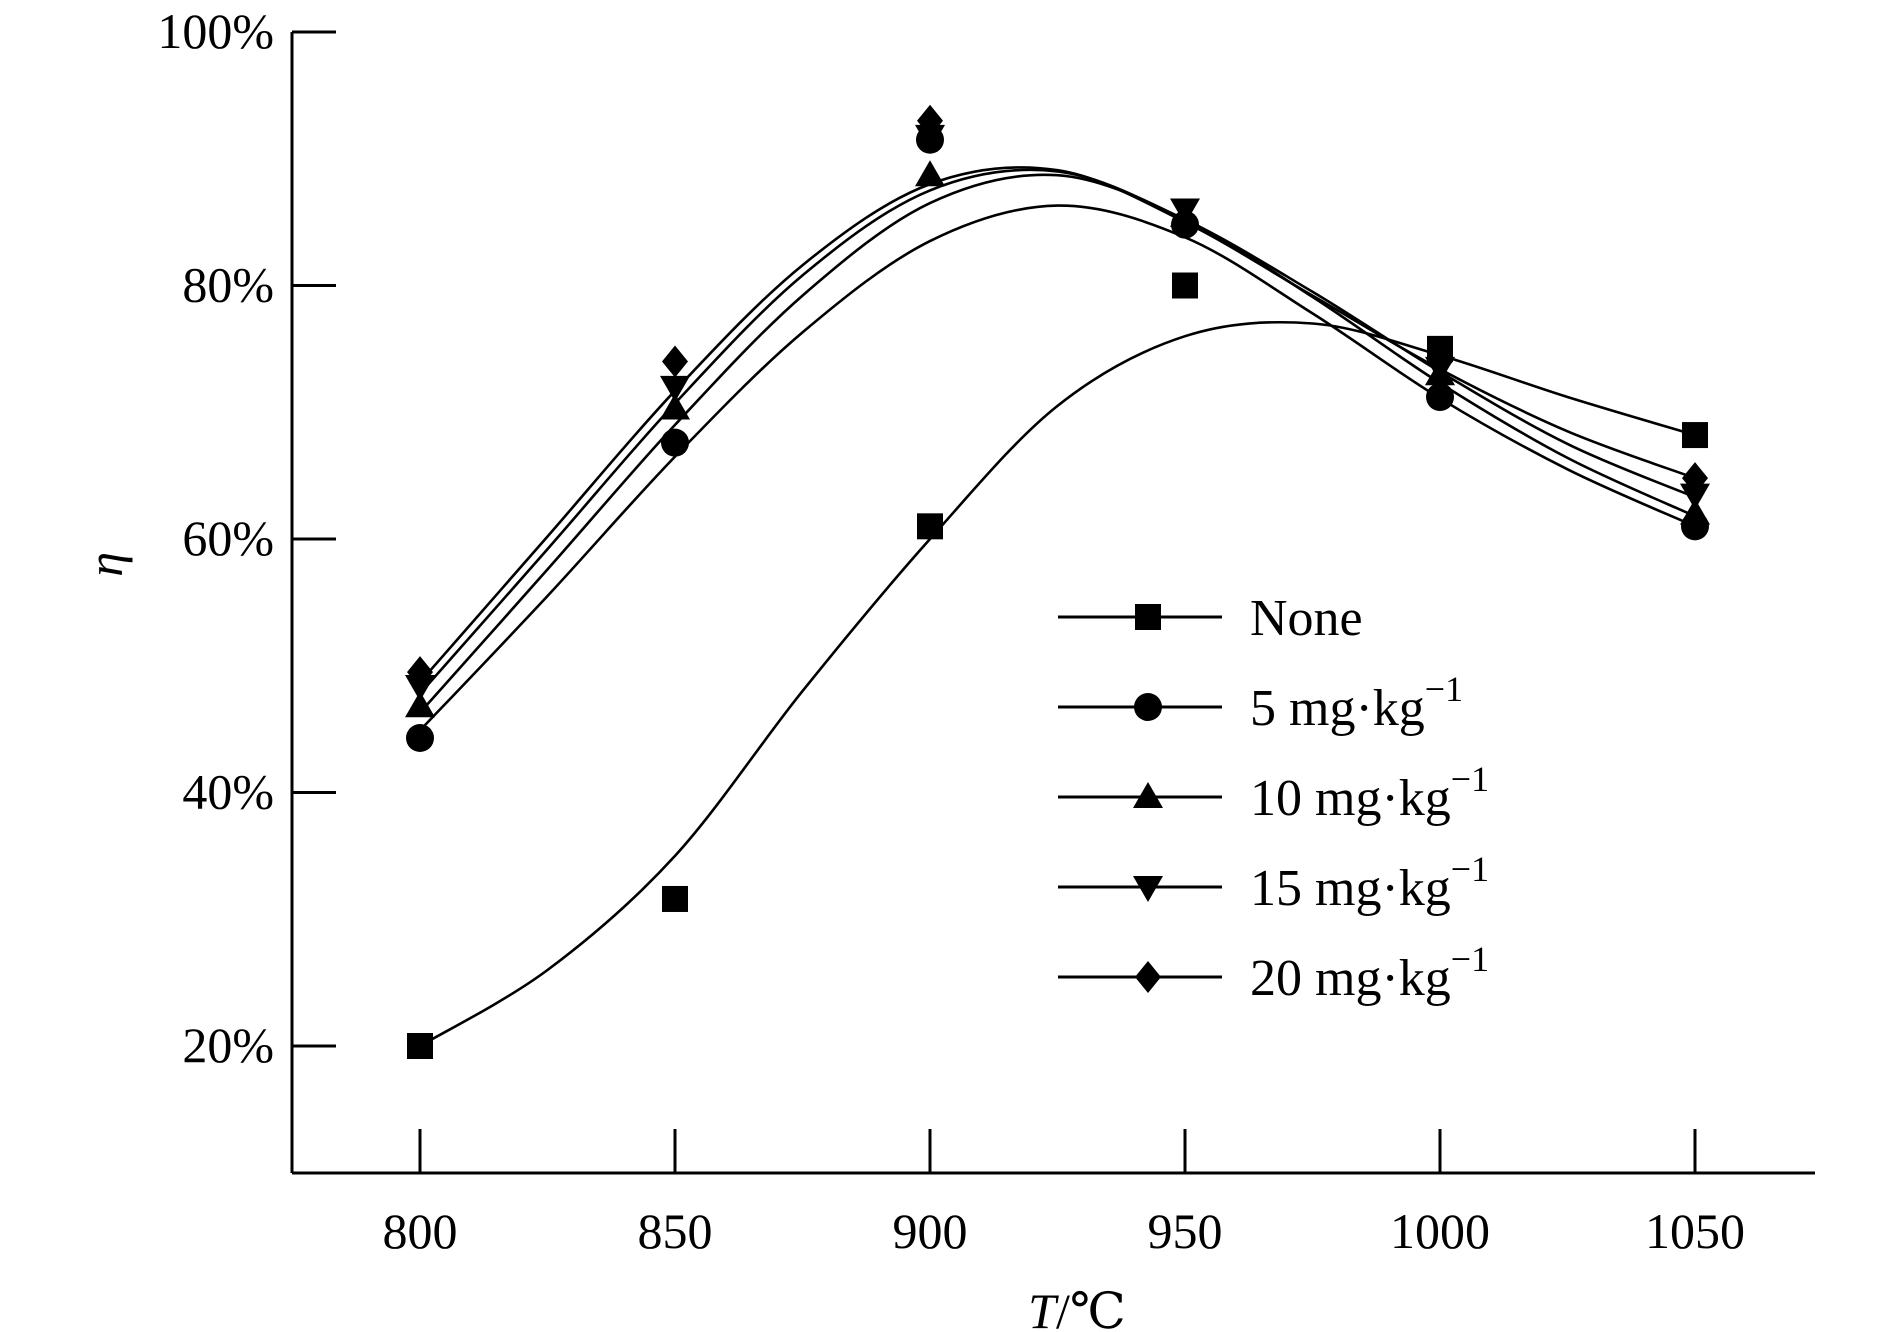 The height and width of the screenshot is (1332, 1890). Describe the element at coordinates (1350, 888) in the screenshot. I see `legend-label-text: 15 mg·kg` at that location.